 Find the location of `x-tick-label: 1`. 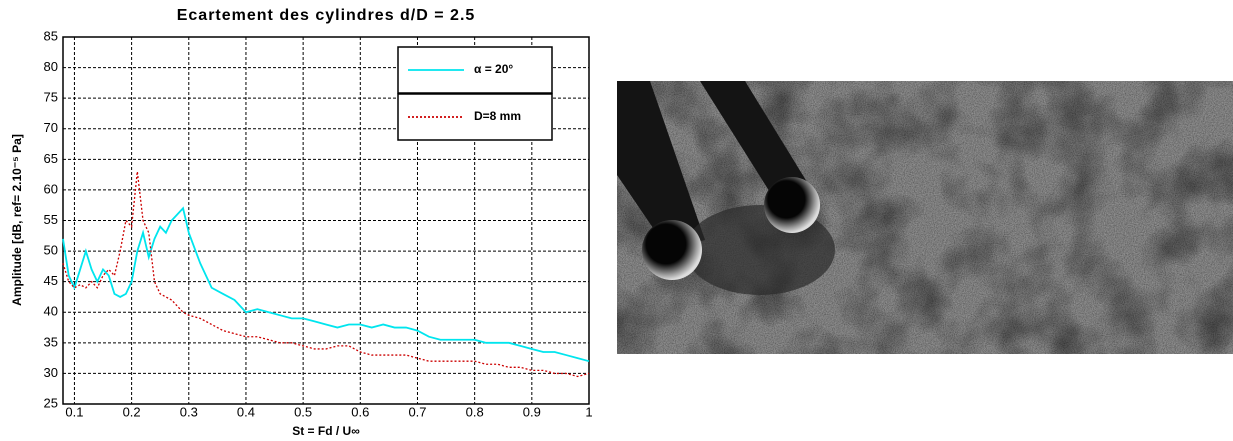

x-tick-label: 1 is located at coordinates (588, 411).